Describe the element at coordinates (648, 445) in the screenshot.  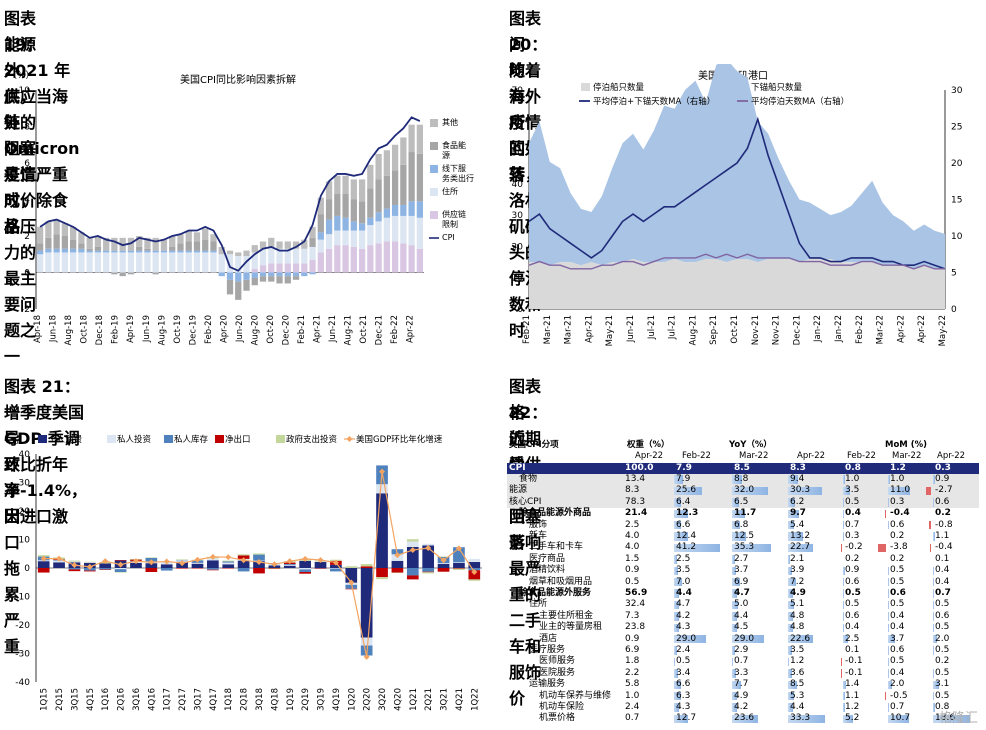
I see `header-weight: 权重（%）` at that location.